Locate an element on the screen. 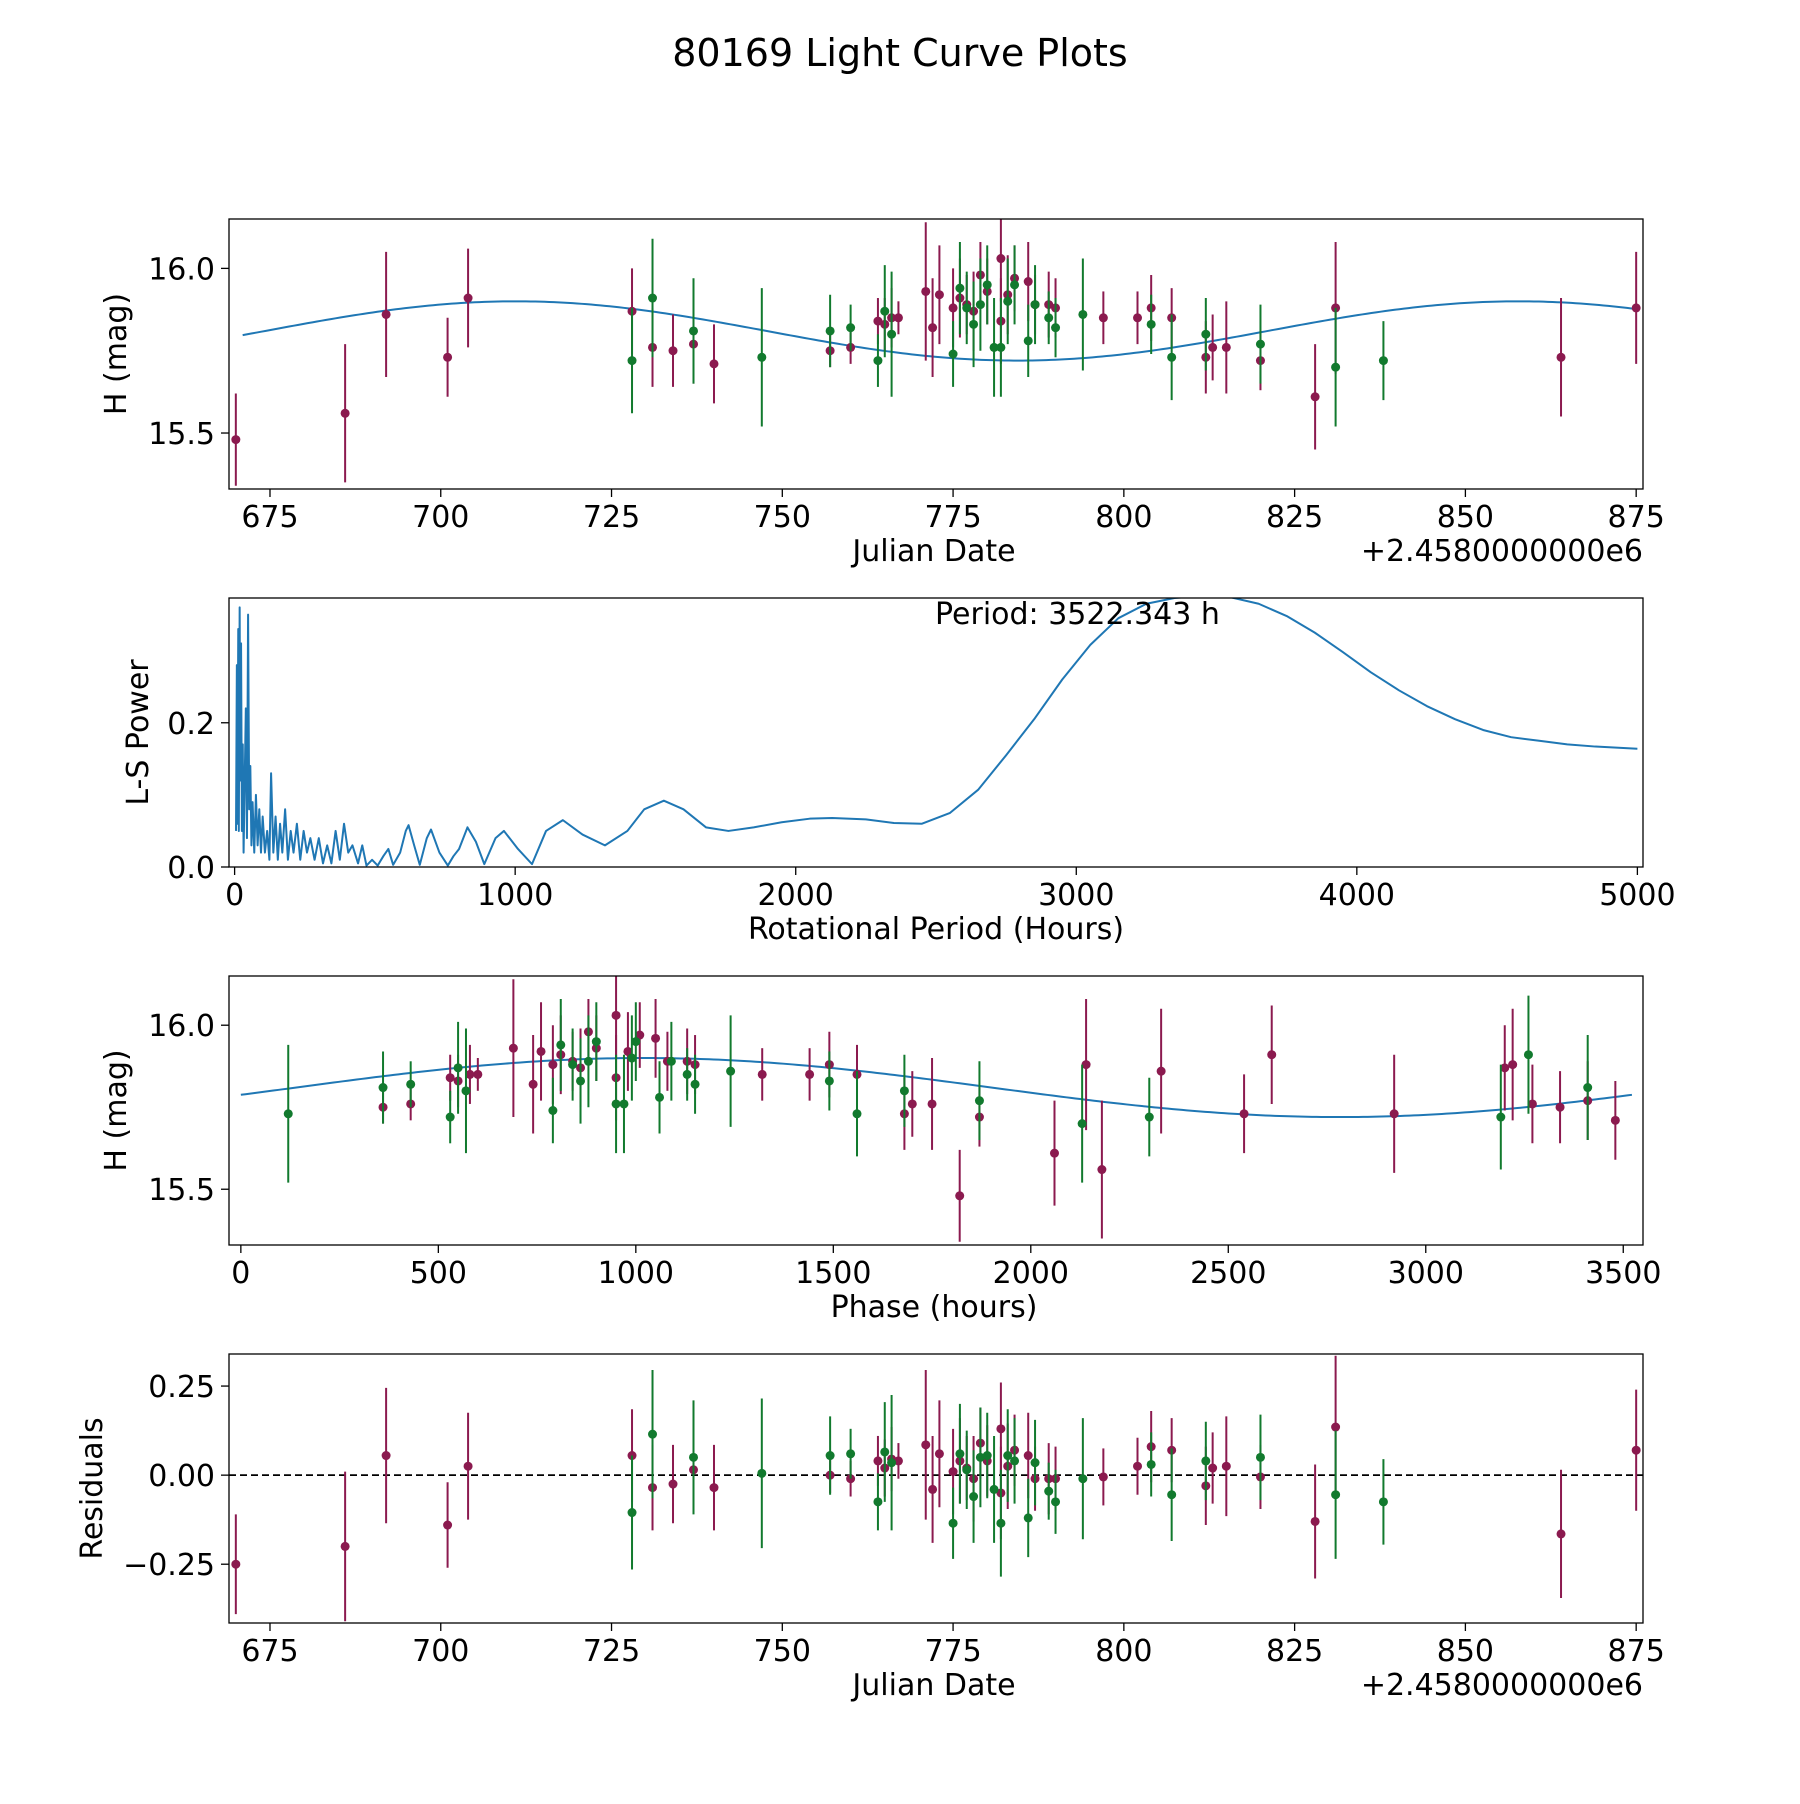 The height and width of the screenshot is (1804, 1800). y-tick-label: −0.25 is located at coordinates (169, 1565).